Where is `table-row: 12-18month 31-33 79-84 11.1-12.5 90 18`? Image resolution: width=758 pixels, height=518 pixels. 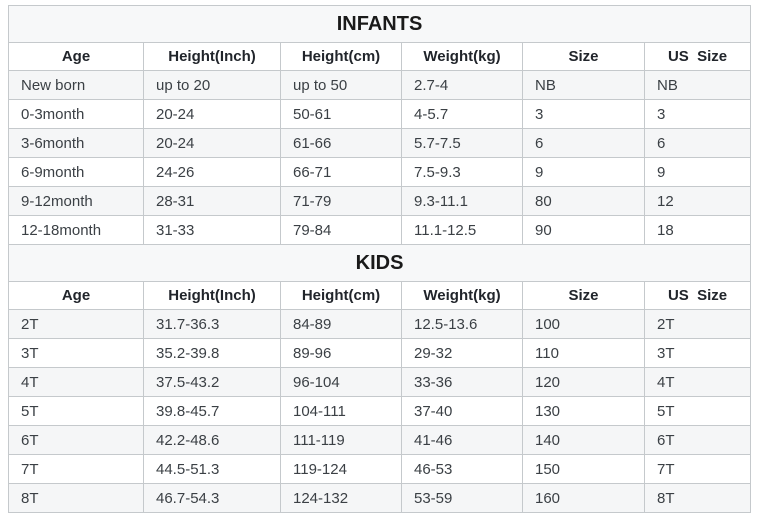 table-row: 12-18month 31-33 79-84 11.1-12.5 90 18 is located at coordinates (380, 230).